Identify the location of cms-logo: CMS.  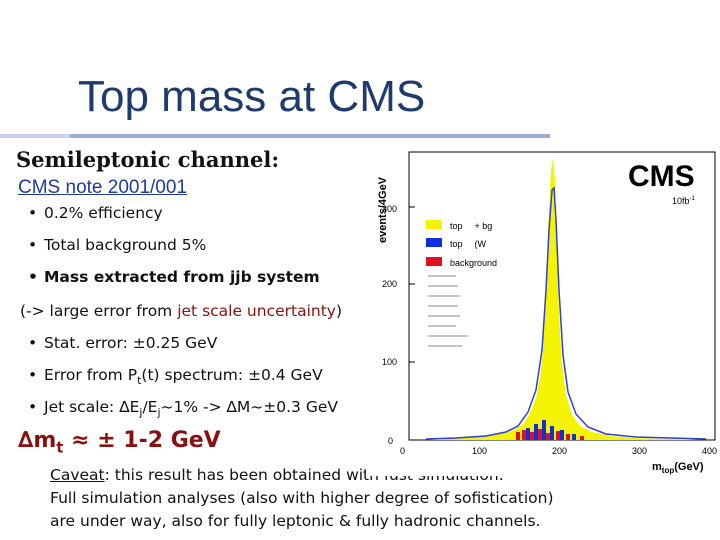
(661, 176).